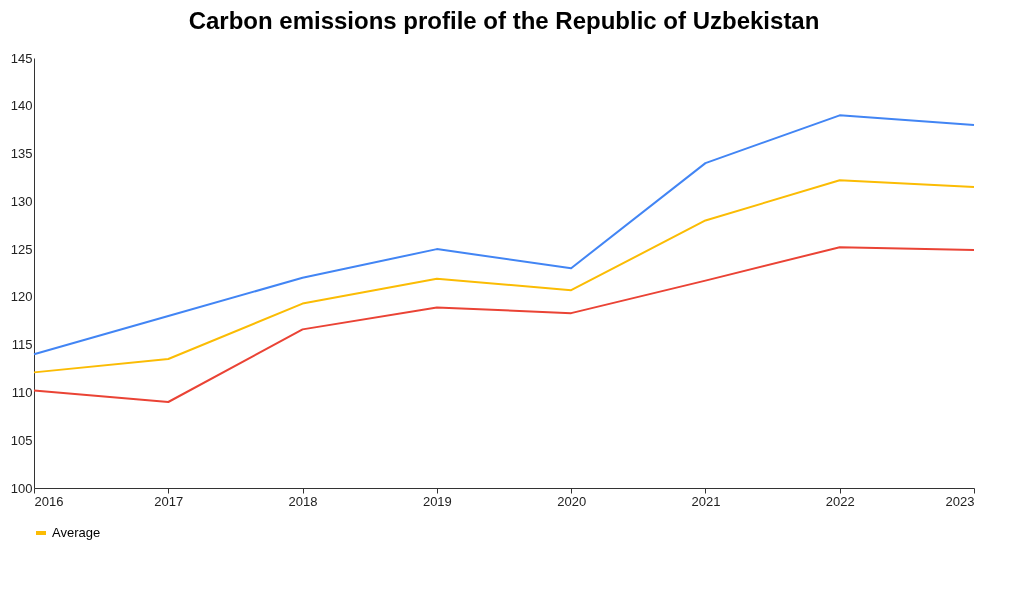 The height and width of the screenshot is (601, 1024). What do you see at coordinates (21, 58) in the screenshot?
I see `y-tick-label: 145` at bounding box center [21, 58].